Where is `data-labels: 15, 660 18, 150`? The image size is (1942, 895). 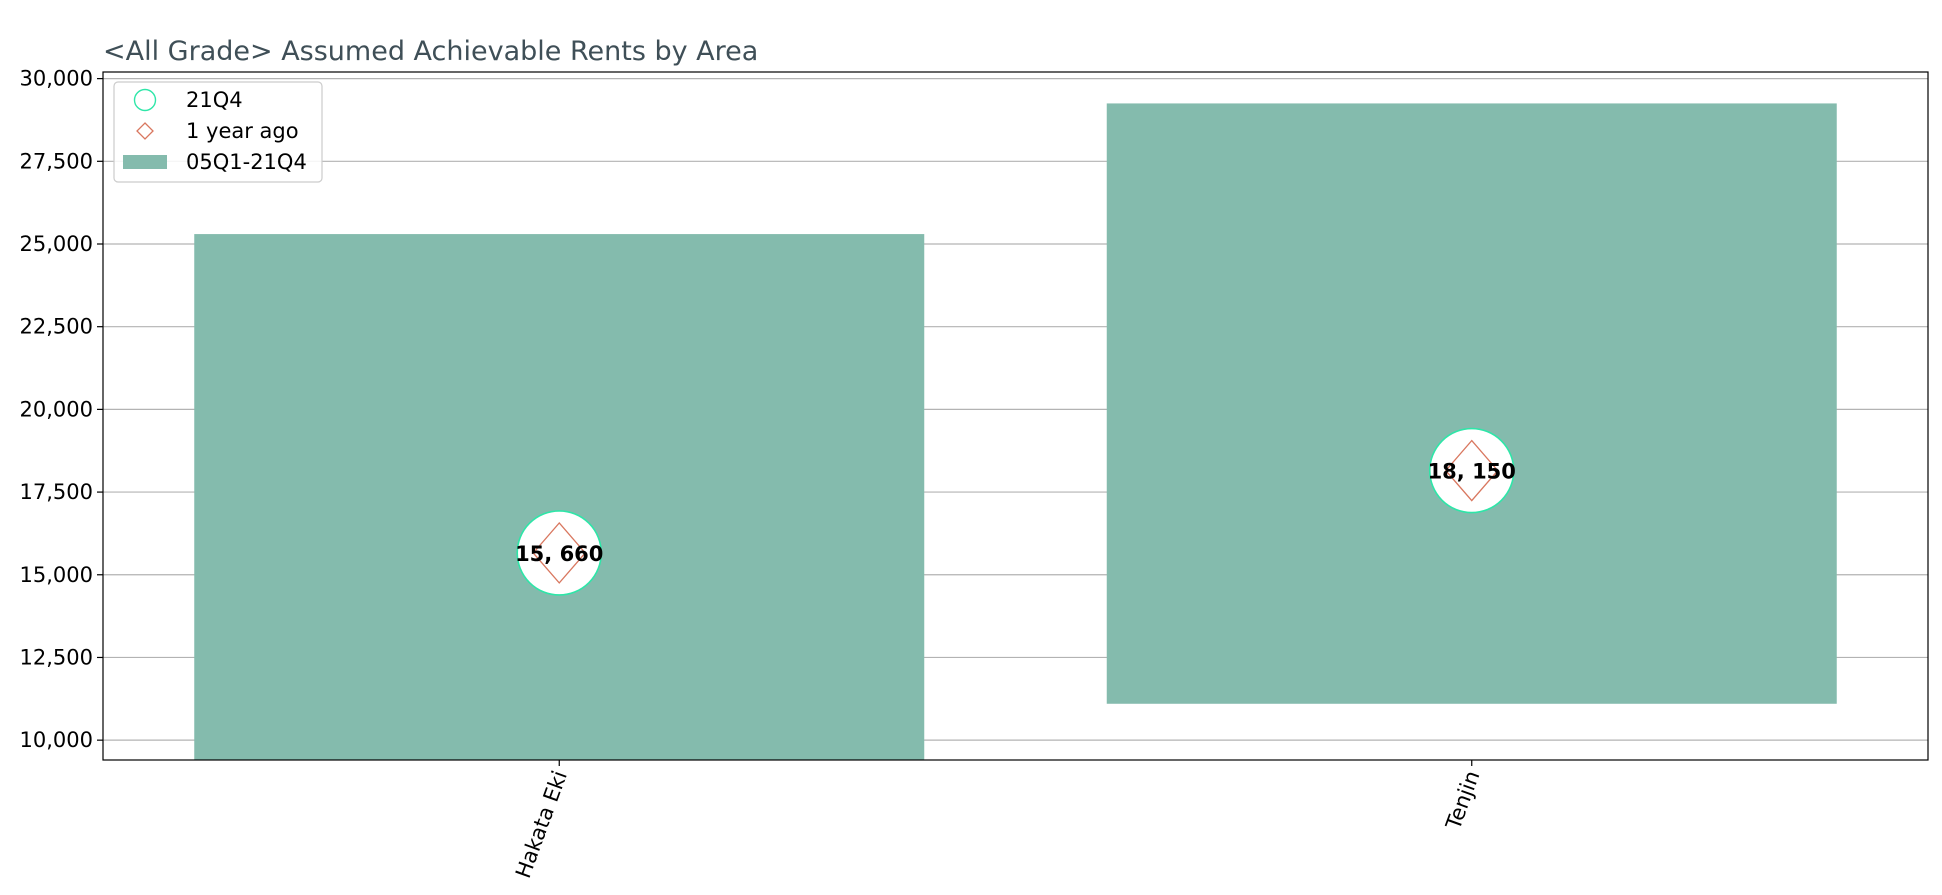
data-labels: 15, 660 18, 150 is located at coordinates (1015, 513).